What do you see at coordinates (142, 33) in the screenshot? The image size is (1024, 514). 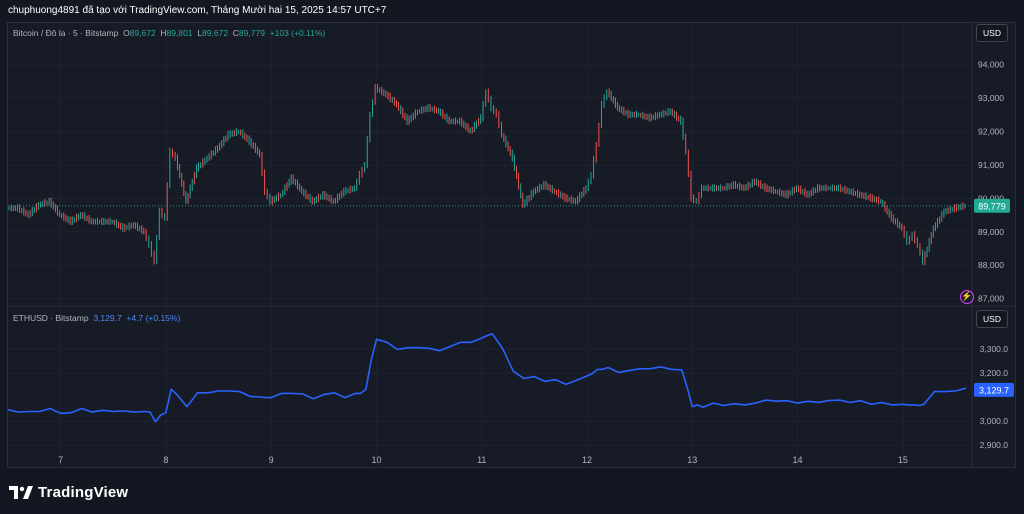 I see `open-value: 89,672` at bounding box center [142, 33].